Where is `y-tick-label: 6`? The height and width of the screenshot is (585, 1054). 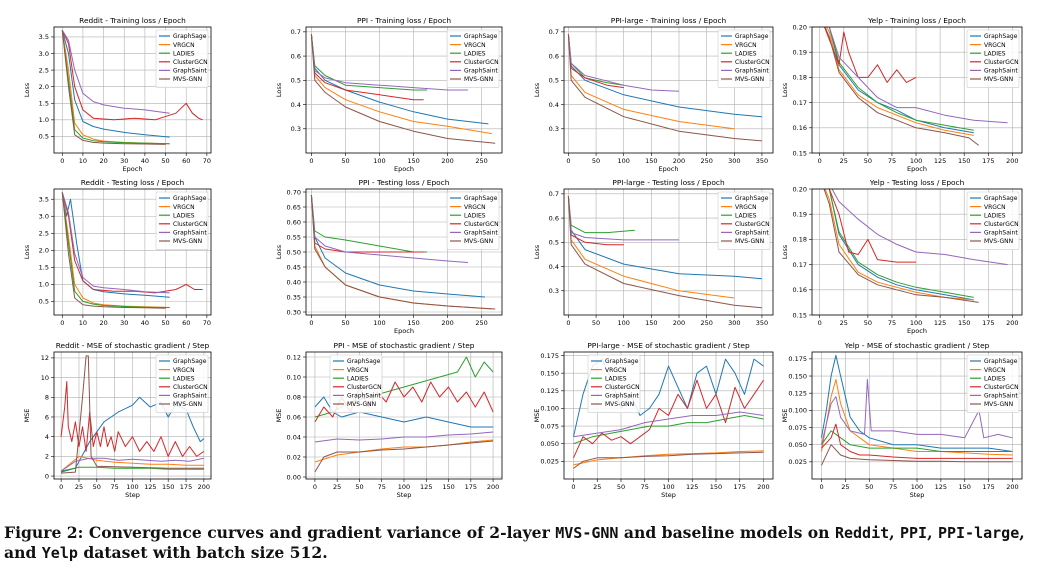
y-tick-label: 6 is located at coordinates (47, 417).